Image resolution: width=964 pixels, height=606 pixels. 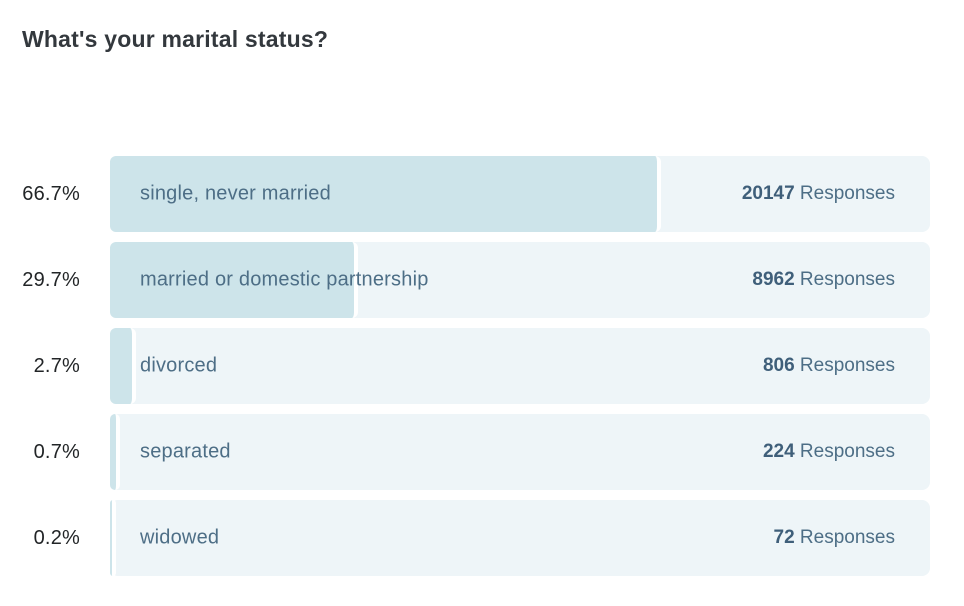 What do you see at coordinates (778, 365) in the screenshot?
I see `responses-count: 806` at bounding box center [778, 365].